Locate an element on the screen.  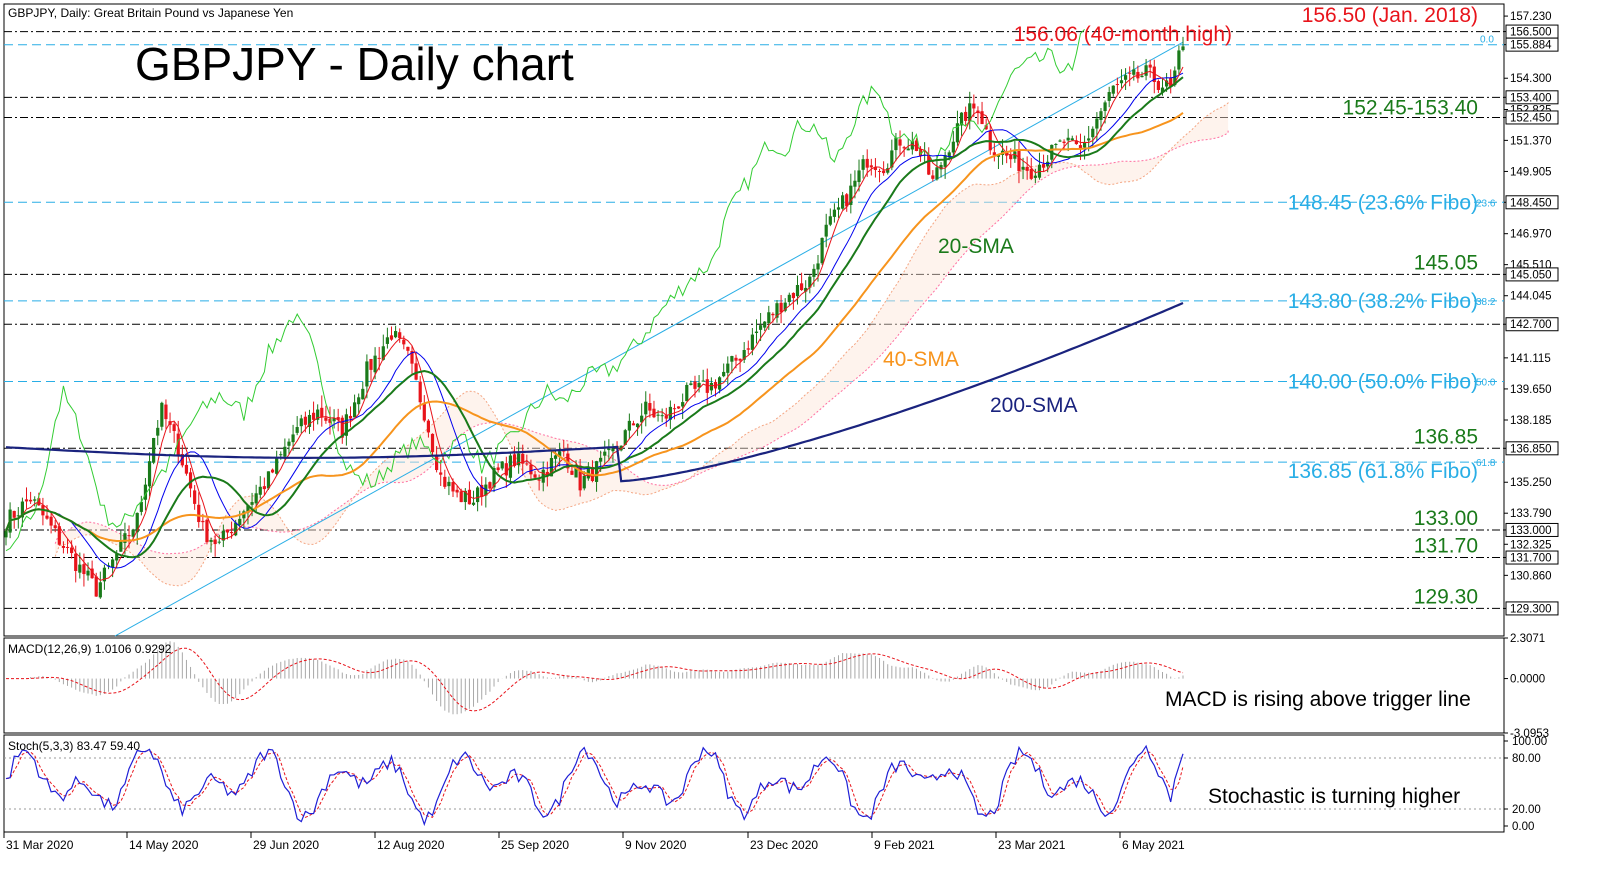
macd-tick-label: 2.3071 is located at coordinates (1527, 639).